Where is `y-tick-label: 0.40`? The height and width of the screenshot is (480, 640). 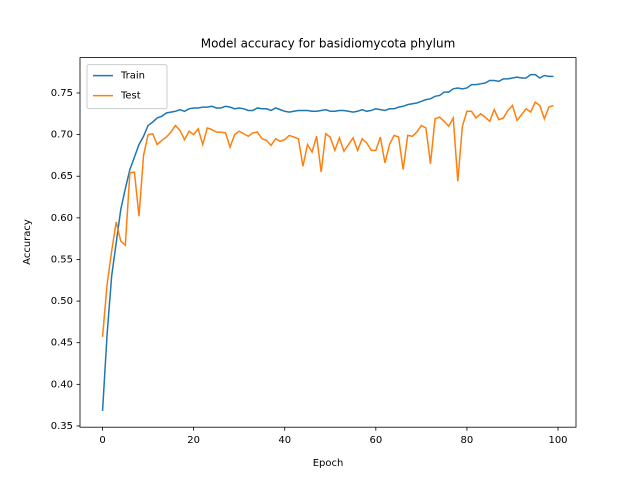
y-tick-label: 0.40 is located at coordinates (62, 384).